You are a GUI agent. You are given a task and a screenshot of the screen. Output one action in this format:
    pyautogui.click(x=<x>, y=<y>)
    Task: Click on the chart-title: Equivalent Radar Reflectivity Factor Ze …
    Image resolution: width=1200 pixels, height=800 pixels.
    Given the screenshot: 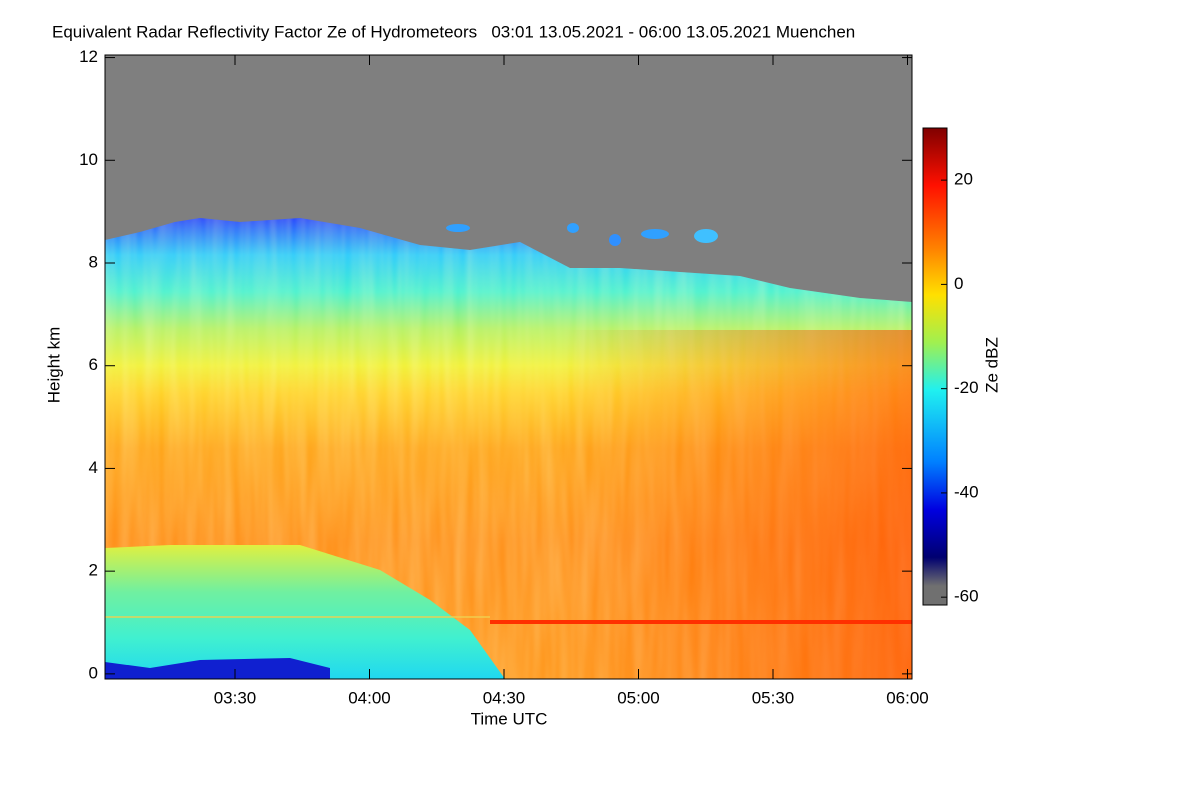 What is the action you would take?
    pyautogui.click(x=453, y=31)
    